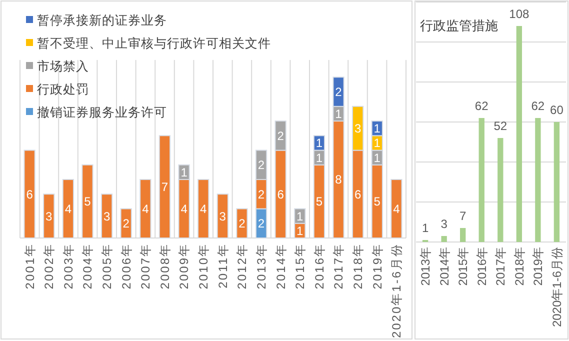 This screenshot has width=569, height=341. What do you see at coordinates (338, 179) in the screenshot?
I see `data-label: 8` at bounding box center [338, 179].